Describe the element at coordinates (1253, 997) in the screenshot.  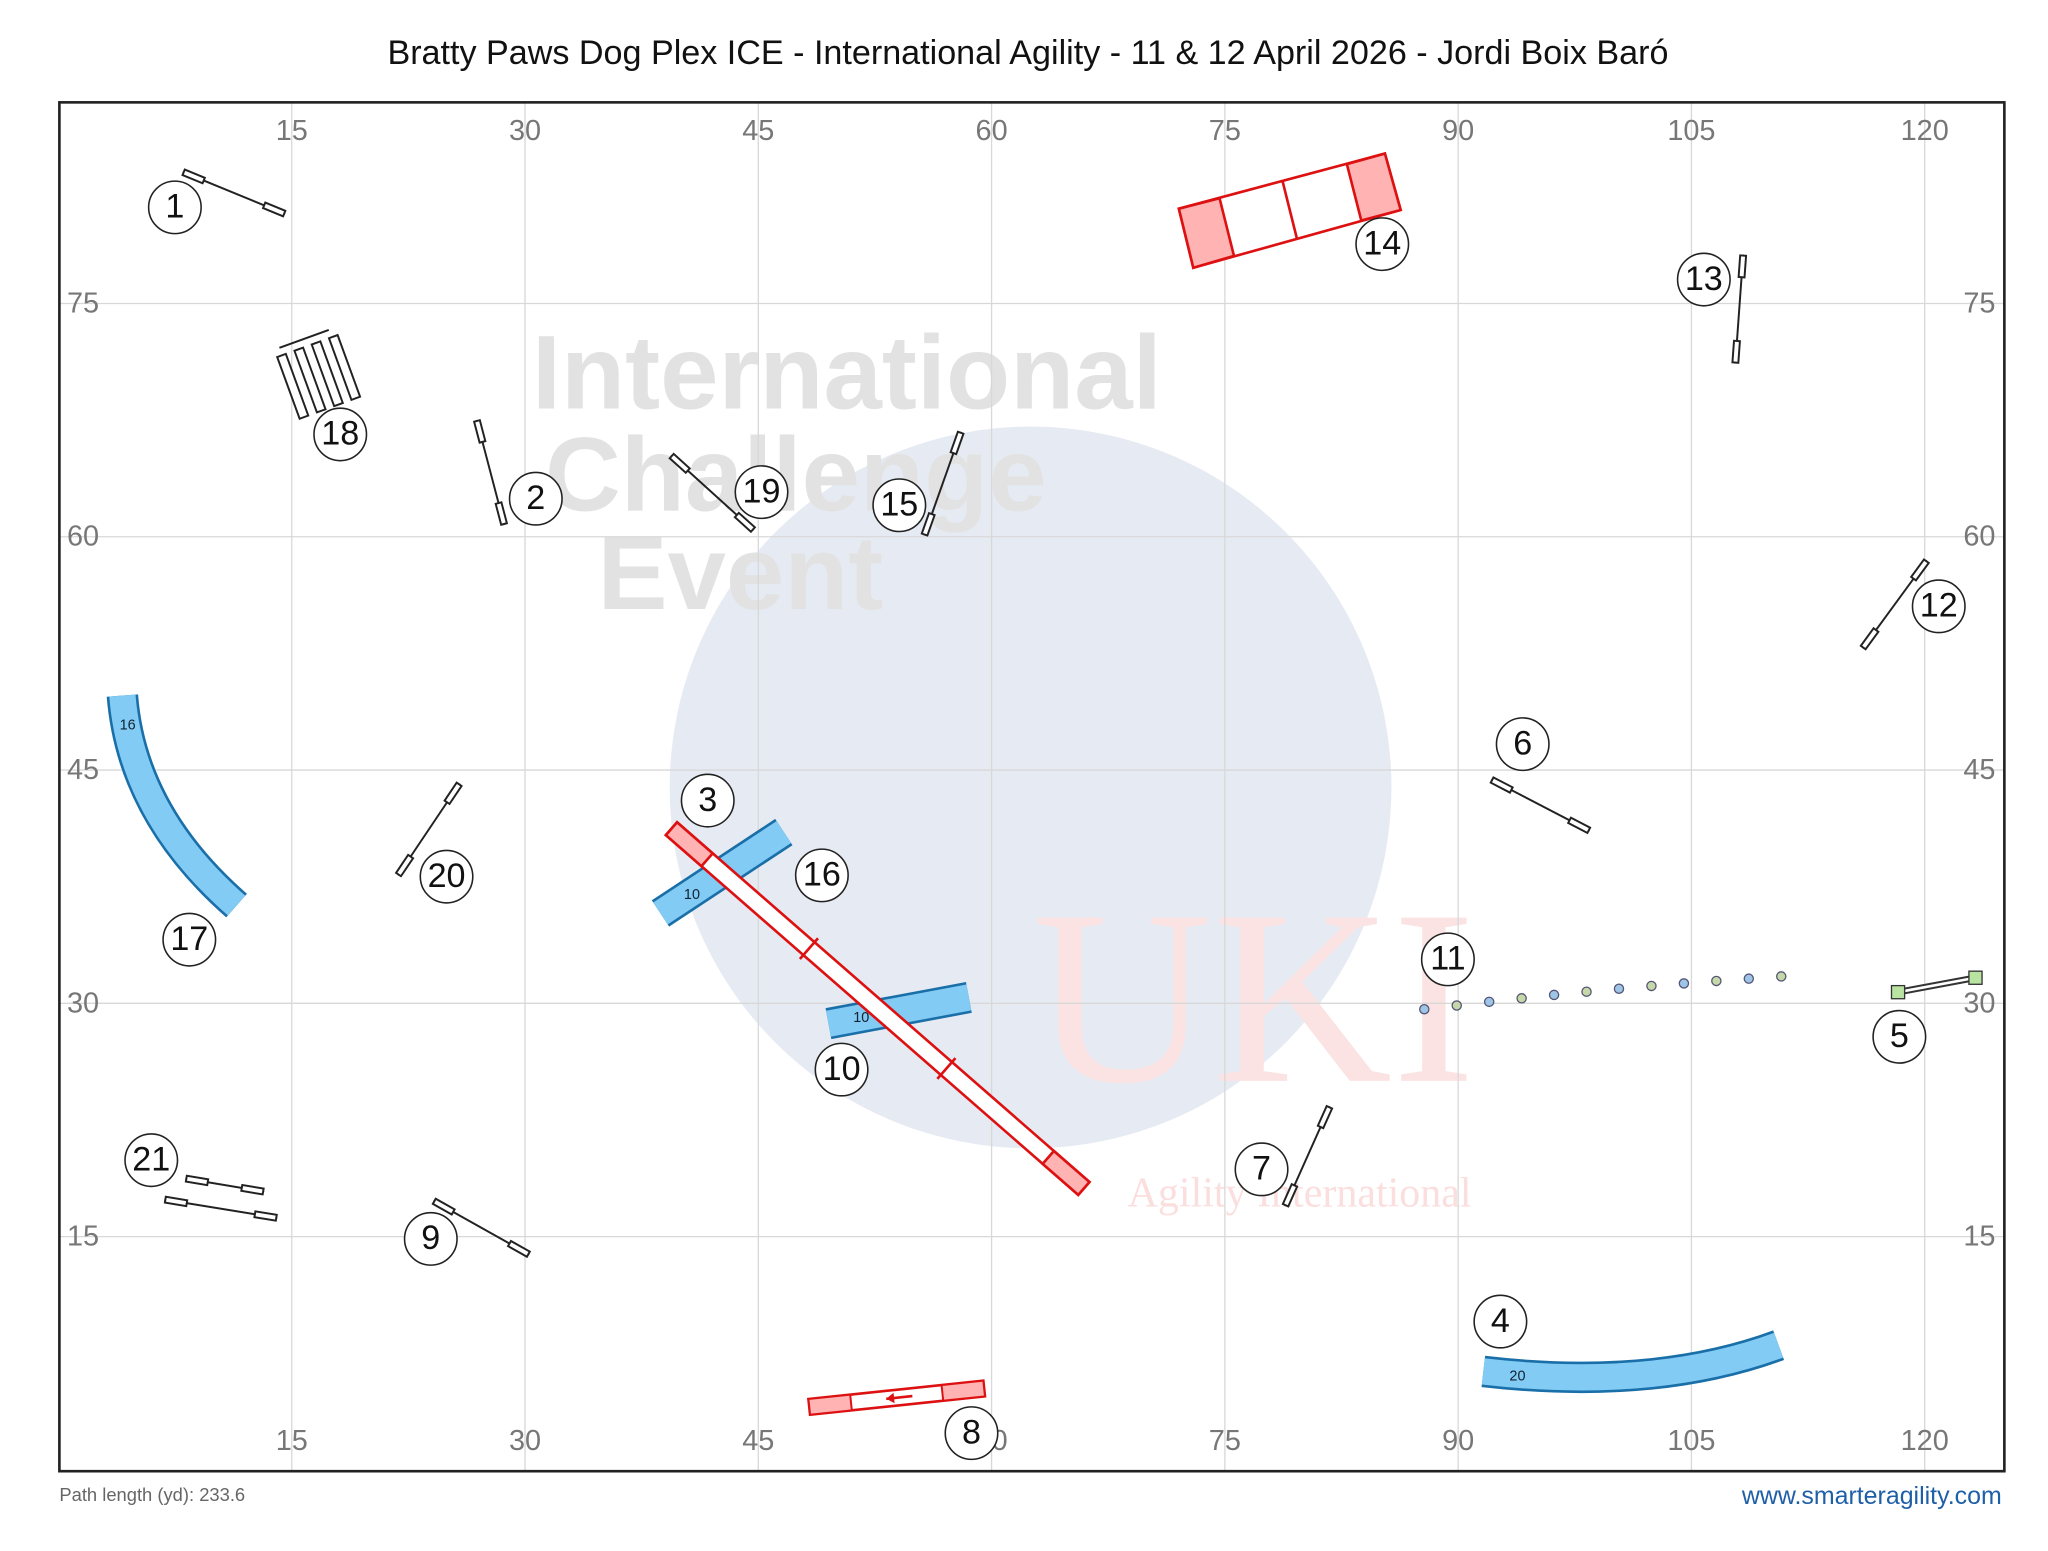
I see `watermark-logo: UKI` at that location.